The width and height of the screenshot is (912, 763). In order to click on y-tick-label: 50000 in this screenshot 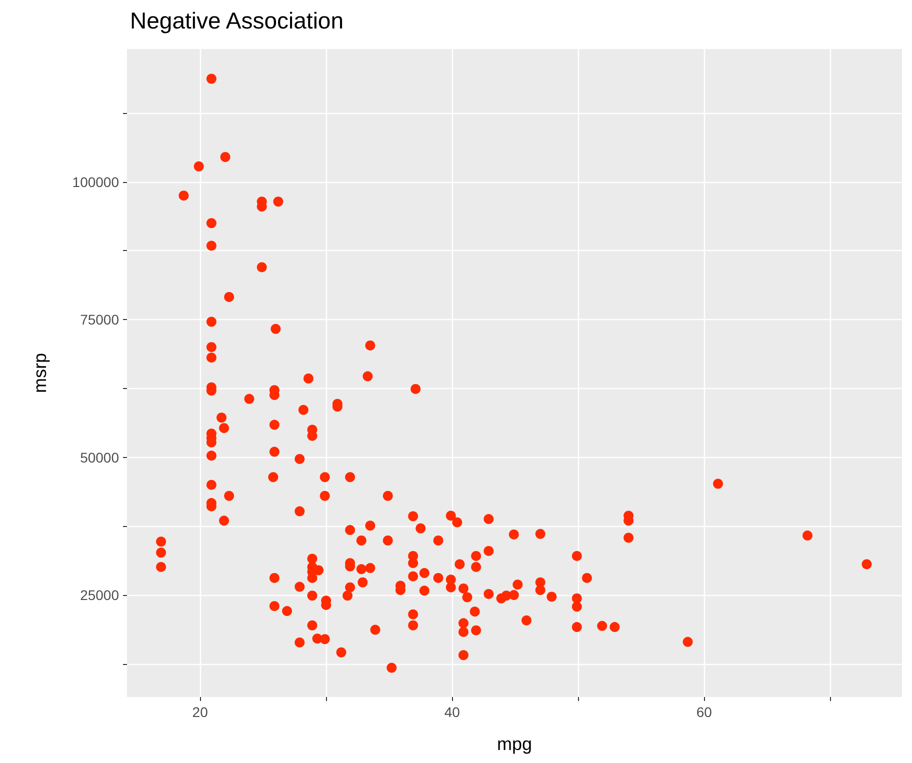, I will do `click(100, 457)`.